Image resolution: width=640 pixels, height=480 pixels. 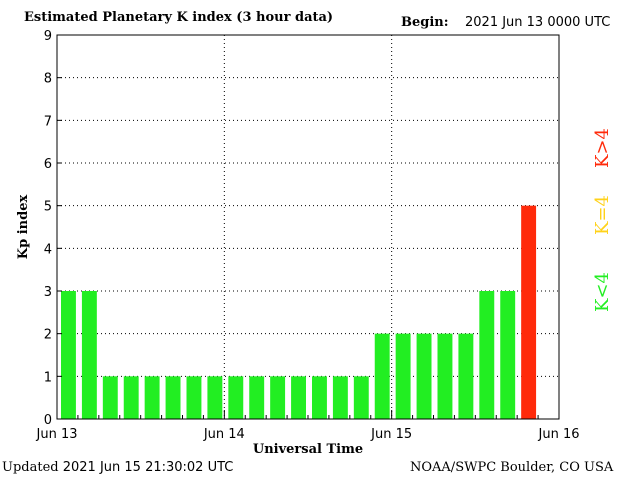 What do you see at coordinates (425, 22) in the screenshot?
I see `begin-label: Begin:` at bounding box center [425, 22].